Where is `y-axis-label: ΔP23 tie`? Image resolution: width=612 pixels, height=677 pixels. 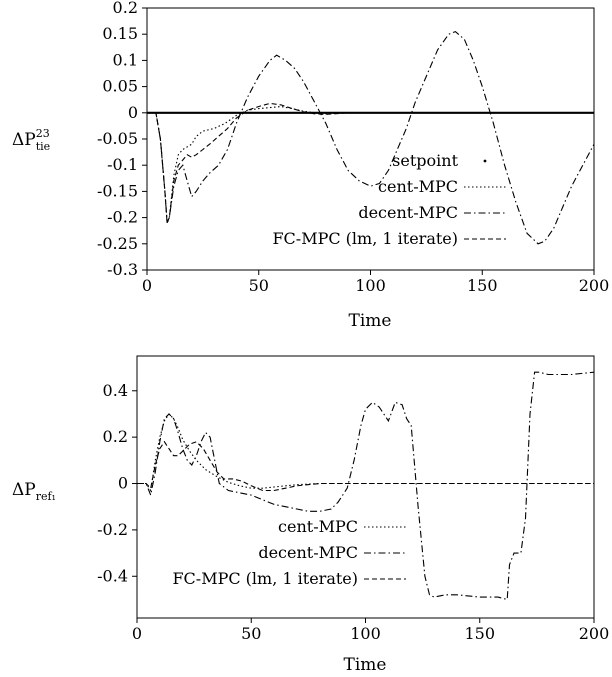 y-axis-label: ΔP23 tie is located at coordinates (31, 140).